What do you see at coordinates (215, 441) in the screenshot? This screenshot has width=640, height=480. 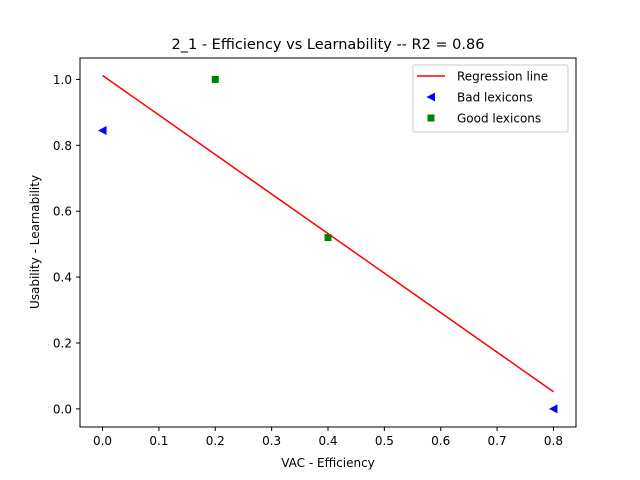 I see `x-tick-label: 0.2` at bounding box center [215, 441].